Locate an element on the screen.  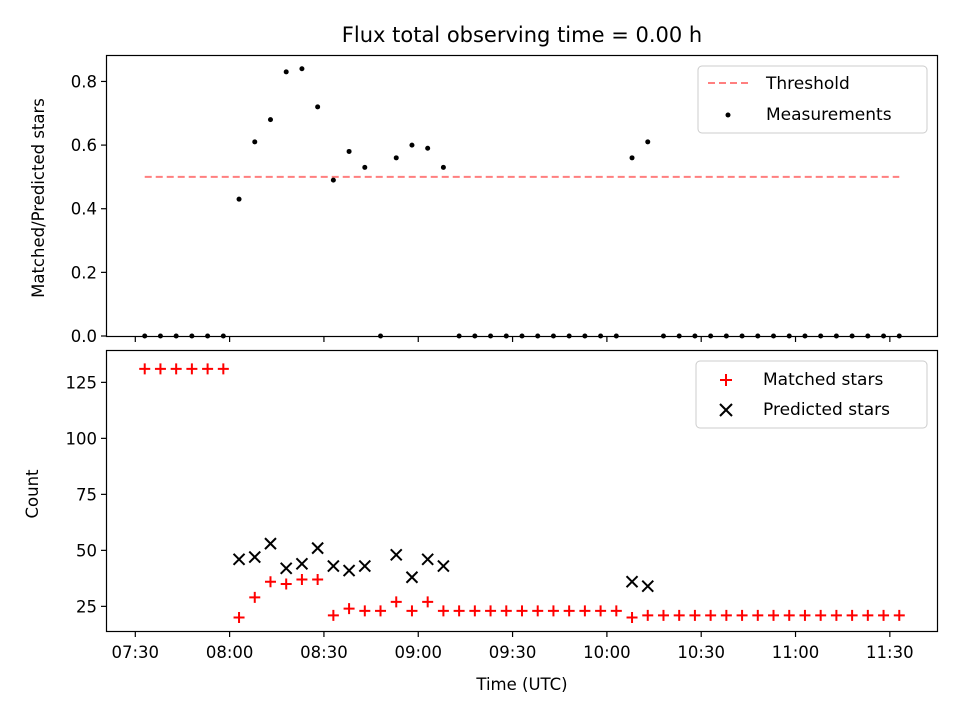
bottom-legend: Matched stars Predicted stars is located at coordinates (811, 394).